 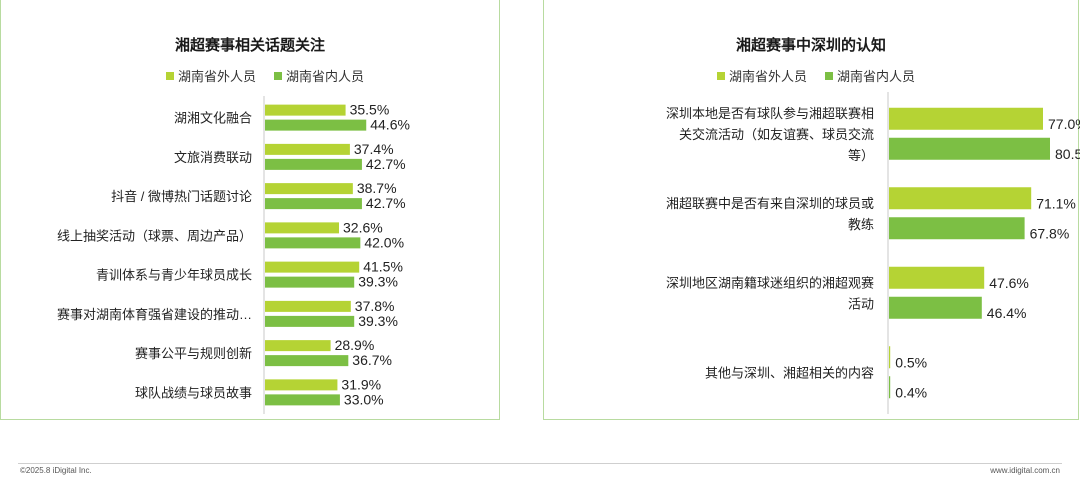 What do you see at coordinates (1009, 283) in the screenshot?
I see `data-label: 47.6%` at bounding box center [1009, 283].